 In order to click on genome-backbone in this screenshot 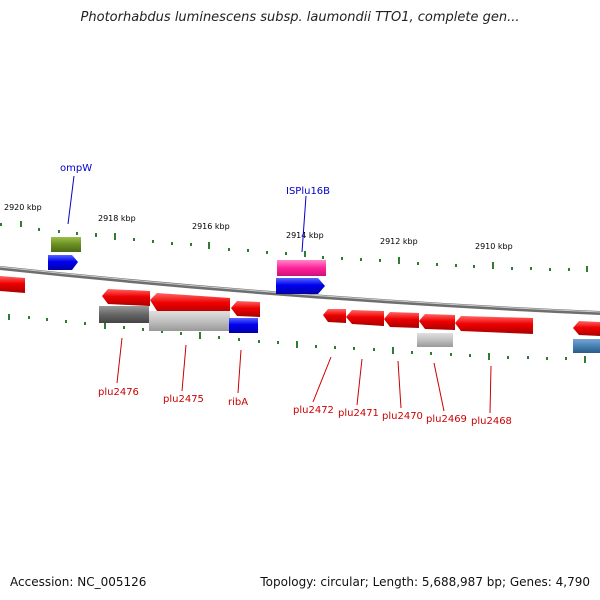, I will do `click(300, 290)`.